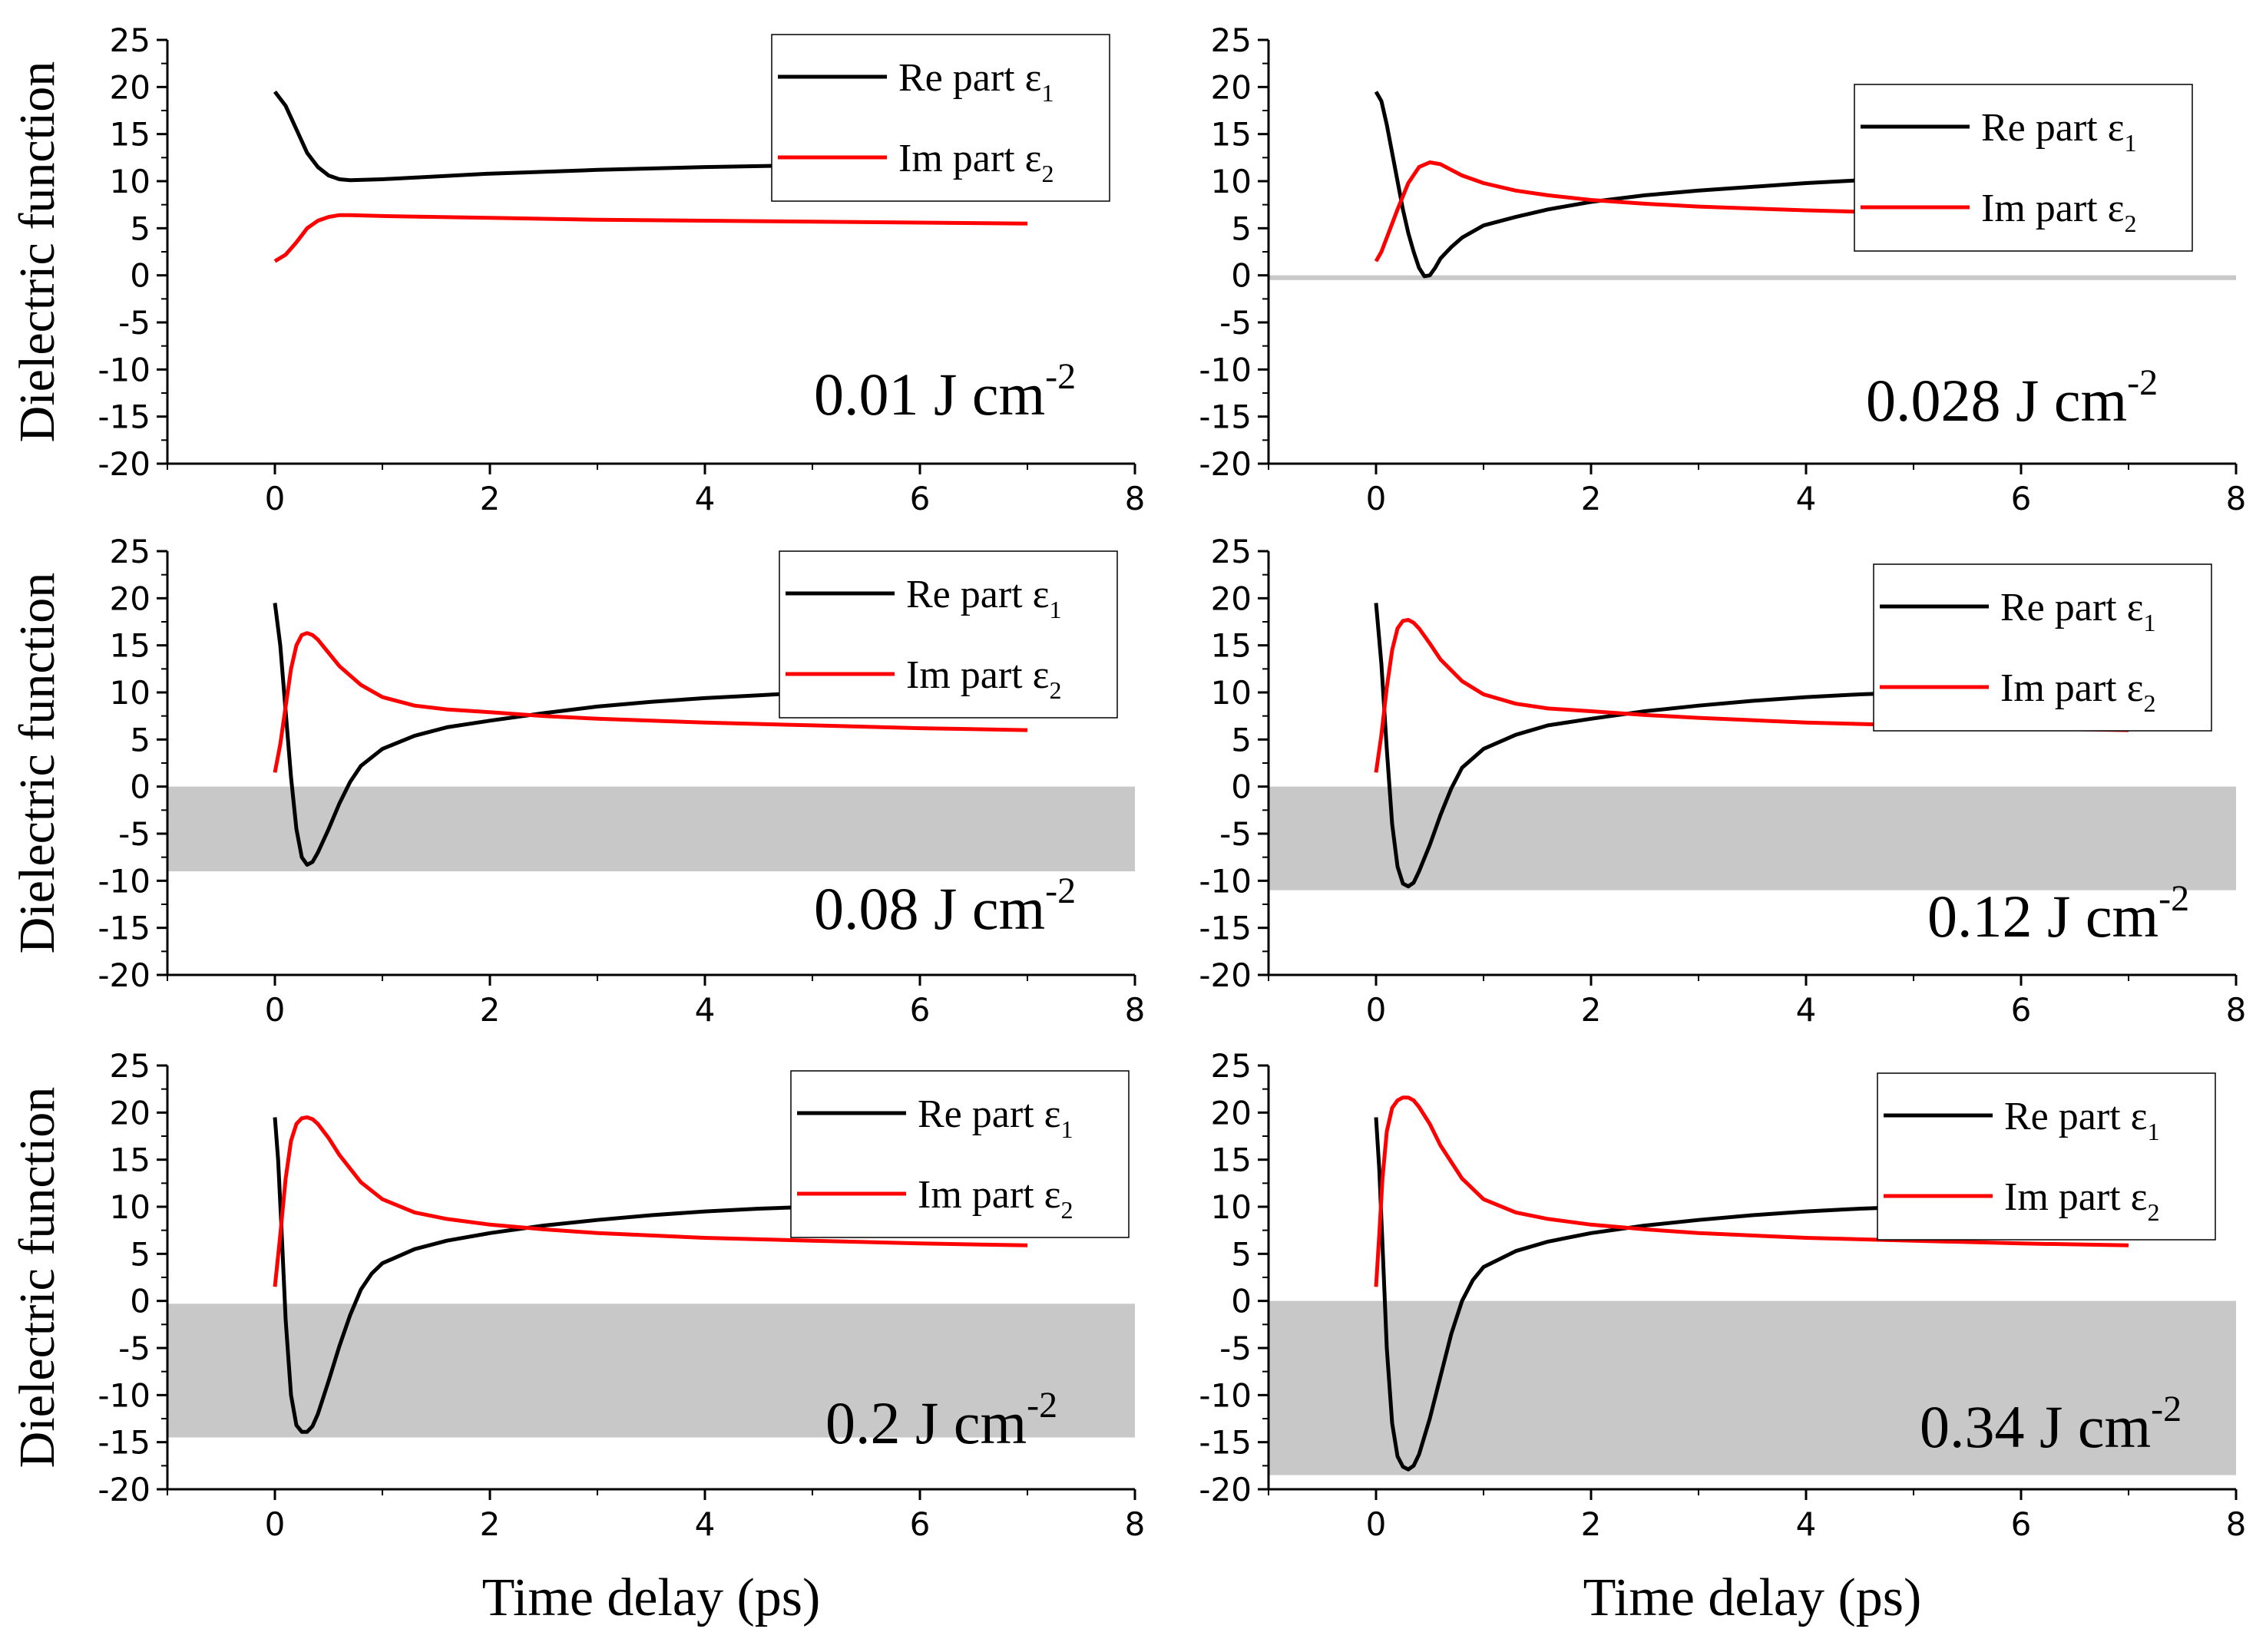 The width and height of the screenshot is (2266, 1652). Describe the element at coordinates (941, 1420) in the screenshot. I see `fluence-label: 0.2 J cm-2` at that location.